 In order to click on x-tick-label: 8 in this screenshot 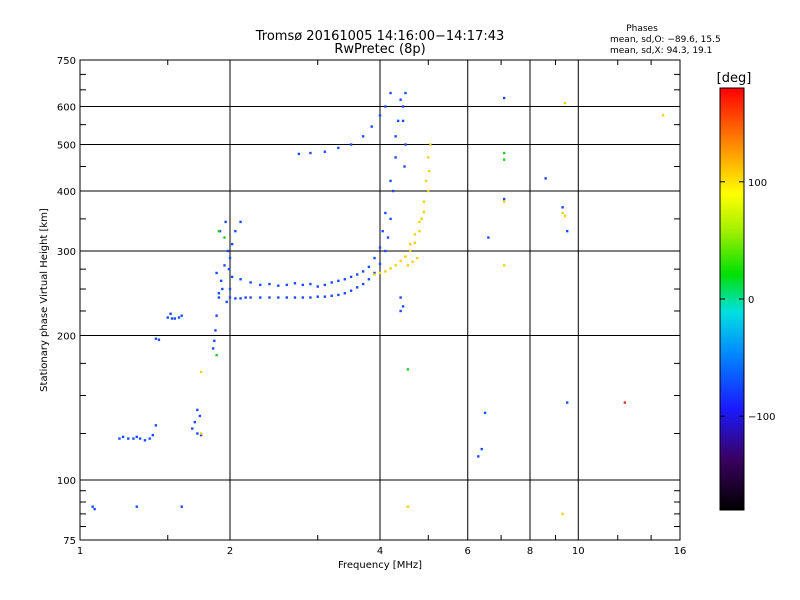, I will do `click(530, 551)`.